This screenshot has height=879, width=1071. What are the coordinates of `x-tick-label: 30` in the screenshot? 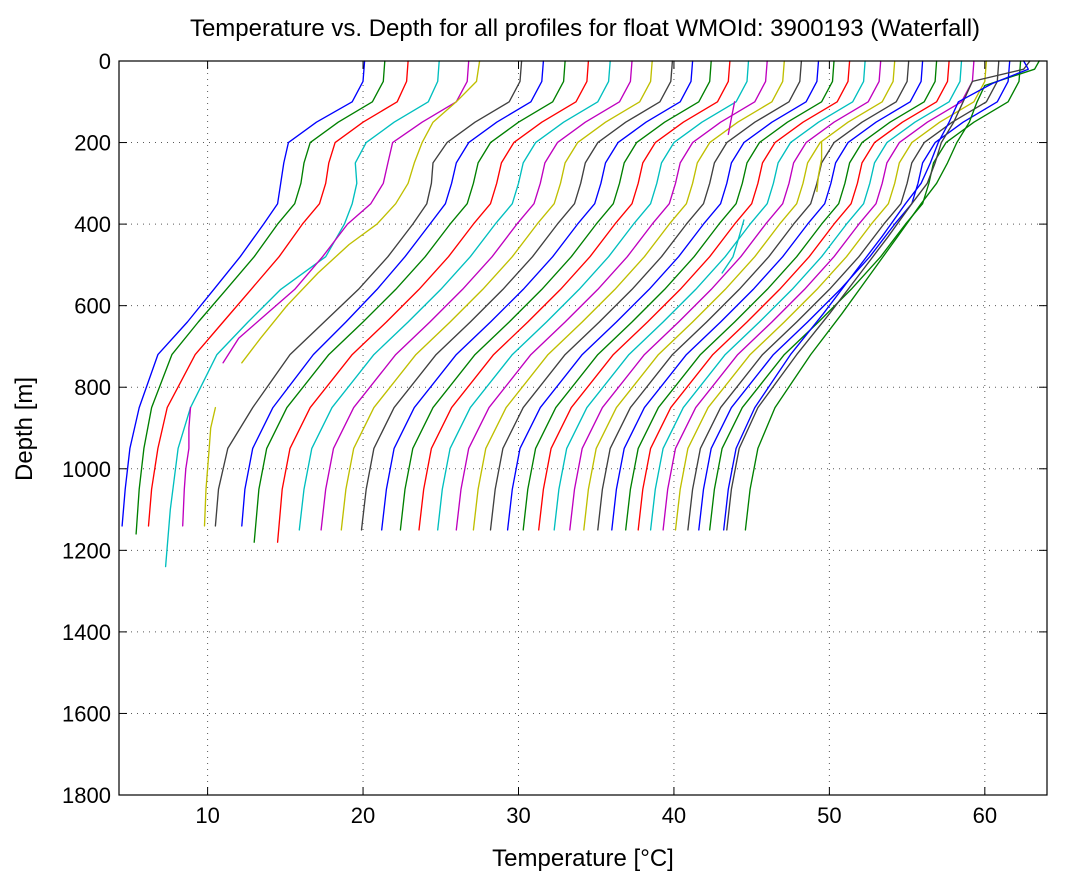 It's located at (518, 815).